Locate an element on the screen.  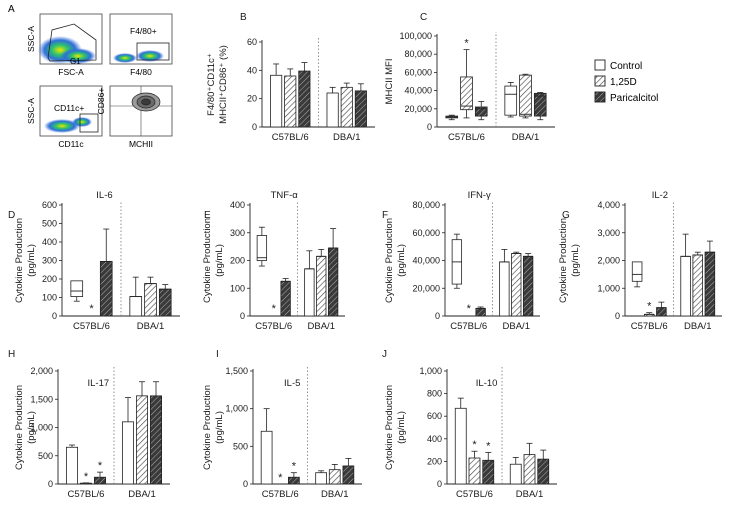
y-tick-label: 20,000 is located at coordinates (426, 288).